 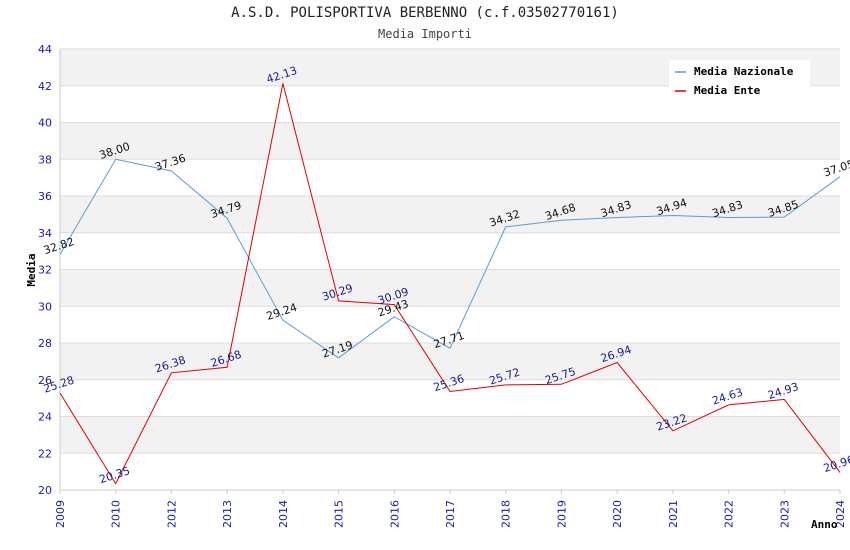 What do you see at coordinates (45, 490) in the screenshot?
I see `y-tick-label: 20` at bounding box center [45, 490].